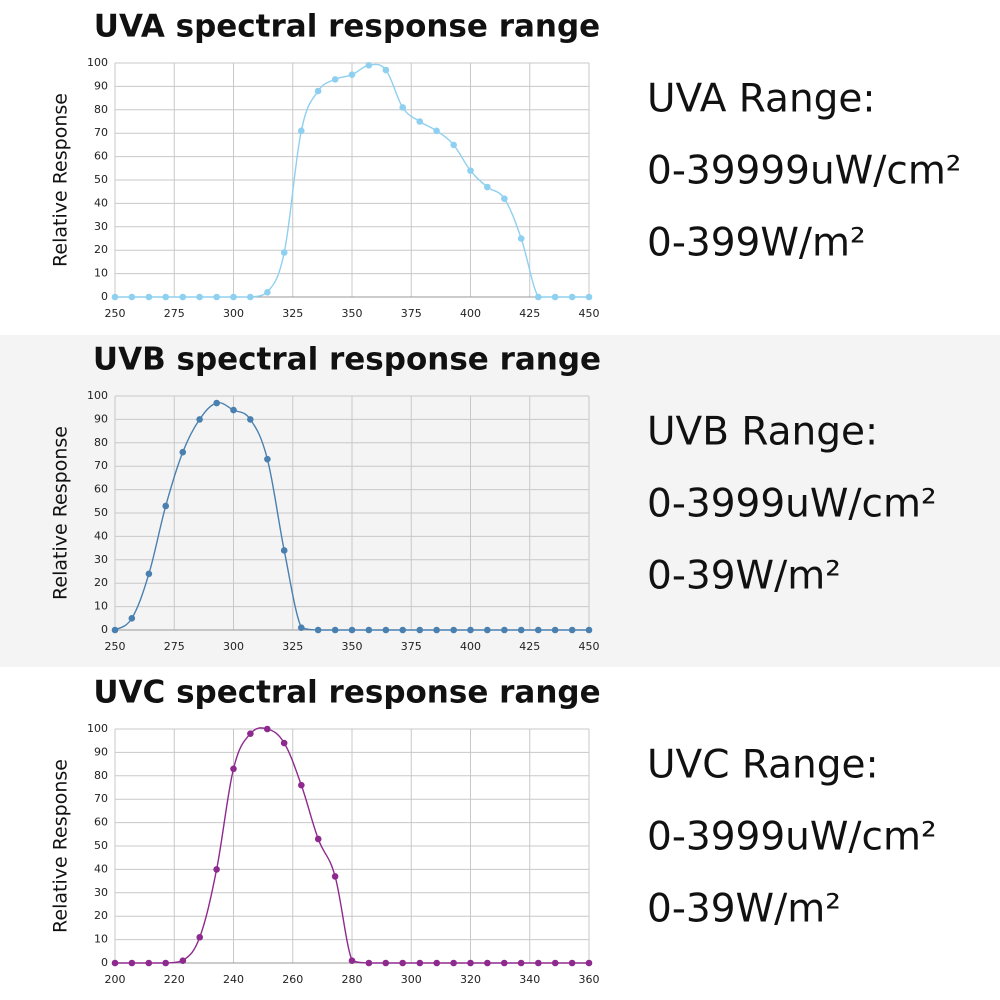  Describe the element at coordinates (101, 582) in the screenshot. I see `y-tick-label: 20` at that location.